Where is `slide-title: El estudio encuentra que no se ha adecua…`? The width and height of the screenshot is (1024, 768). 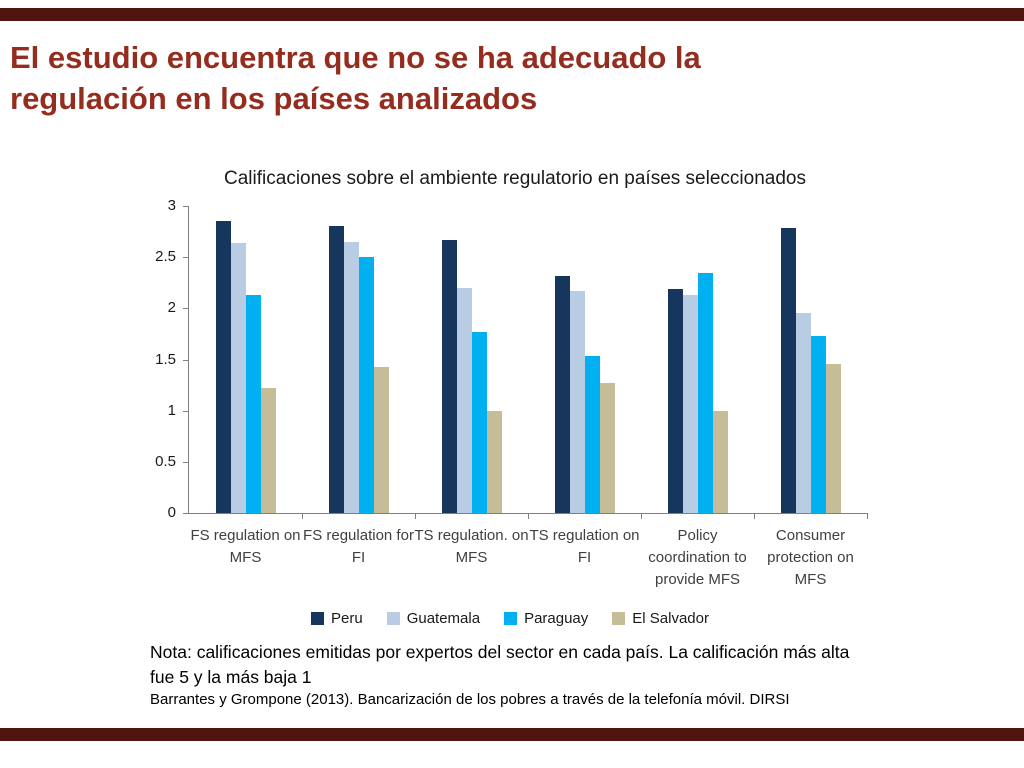
slide-title: El estudio encuentra que no se ha adecua… is located at coordinates (355, 78).